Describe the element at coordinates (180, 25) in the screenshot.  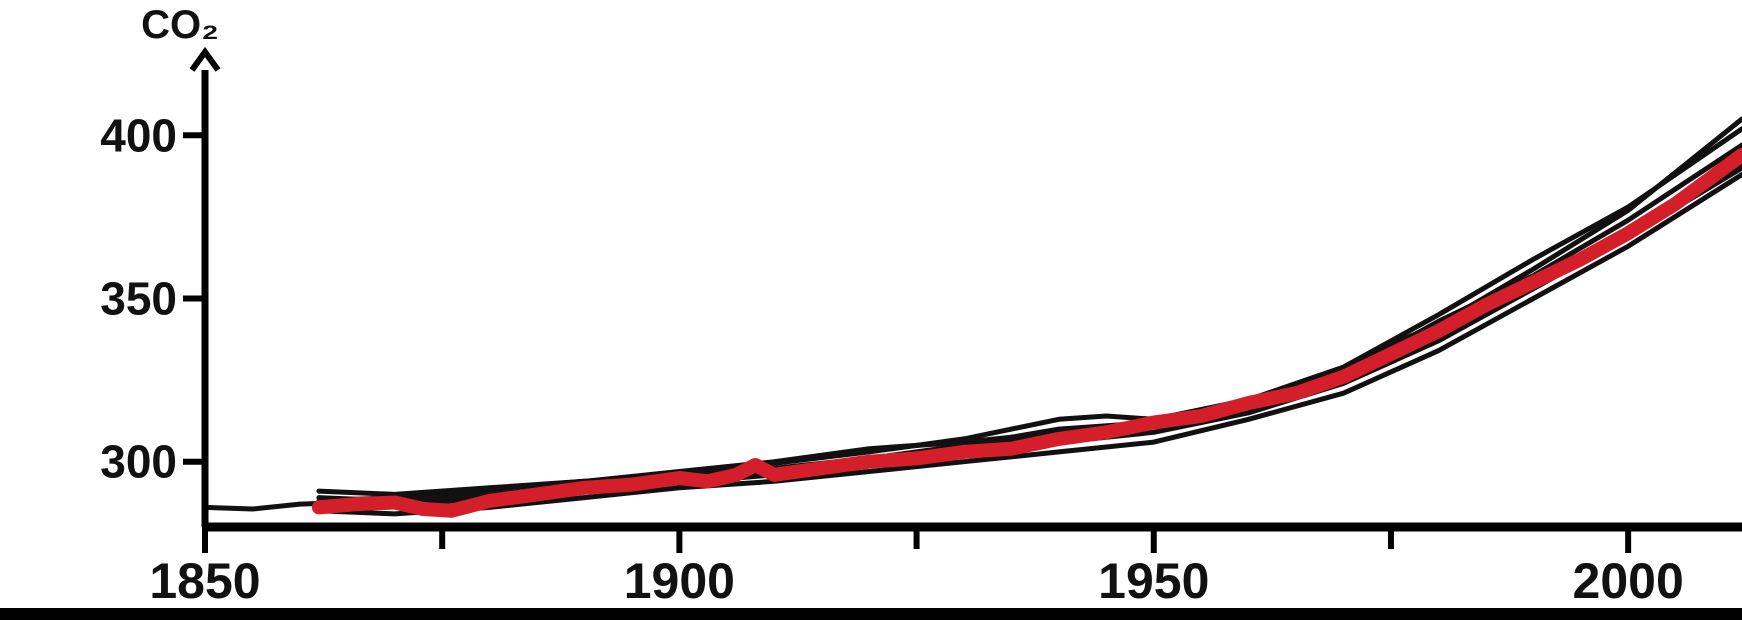
I see `y-axis-label: CO₂` at that location.